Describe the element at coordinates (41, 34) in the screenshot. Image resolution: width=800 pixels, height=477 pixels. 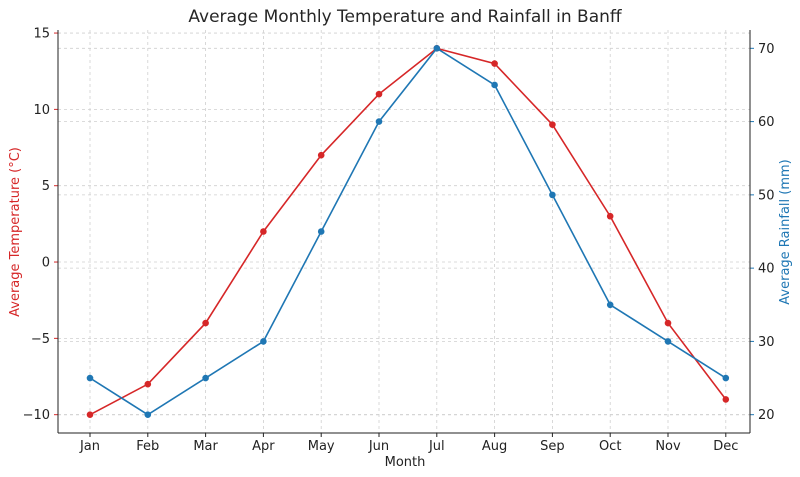
I see `y-left-tick-label: 15` at that location.